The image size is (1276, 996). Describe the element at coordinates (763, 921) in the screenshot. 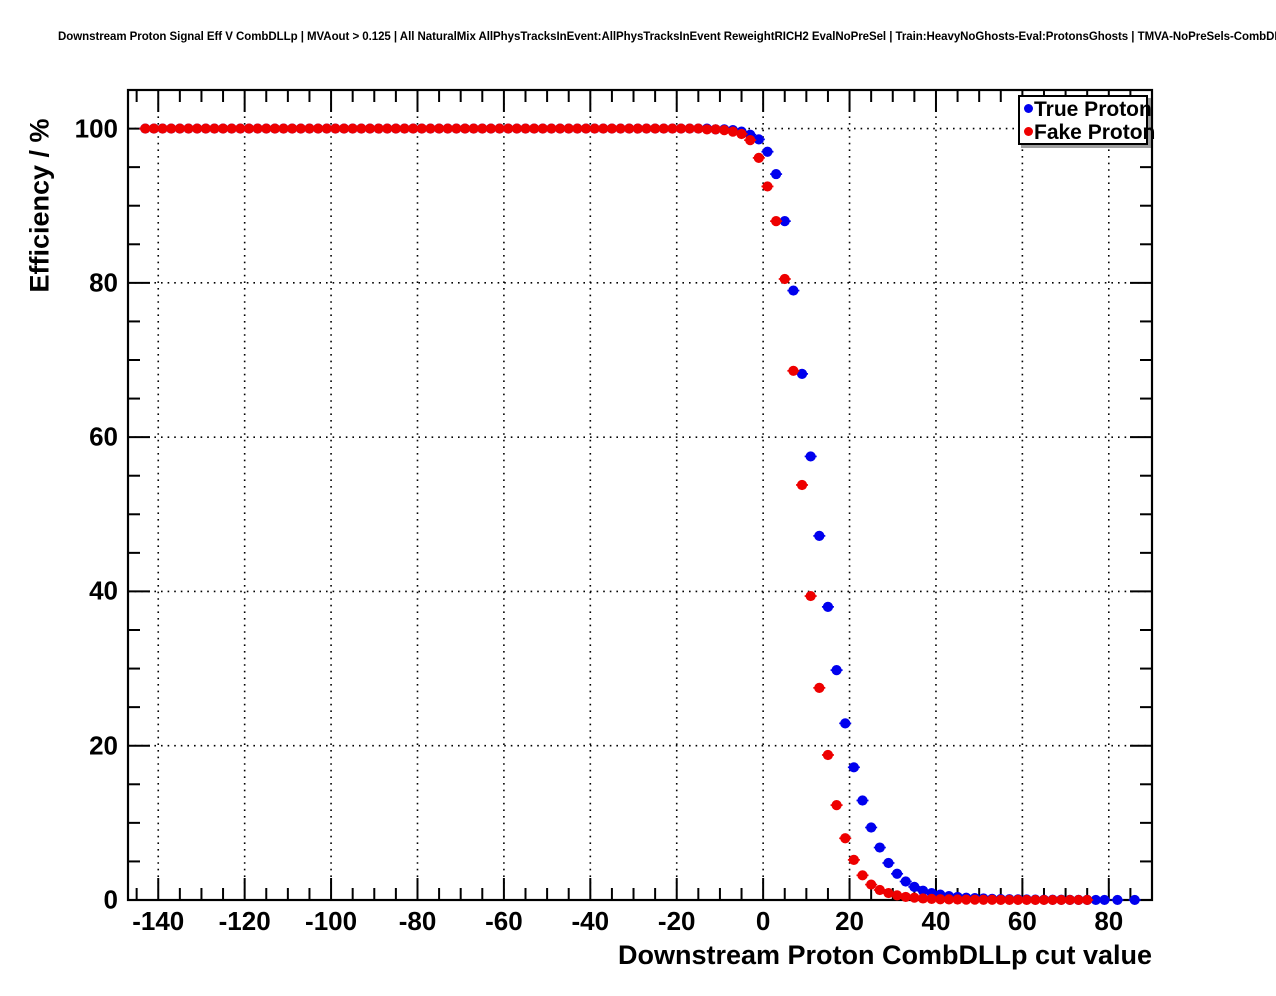

I see `x-tick-label: 0` at that location.